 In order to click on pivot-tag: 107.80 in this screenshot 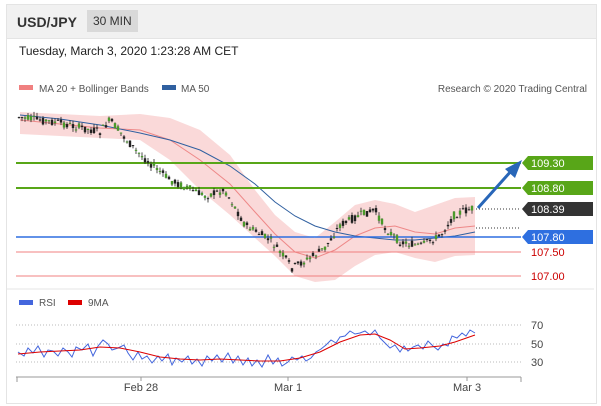, I will do `click(557, 237)`.